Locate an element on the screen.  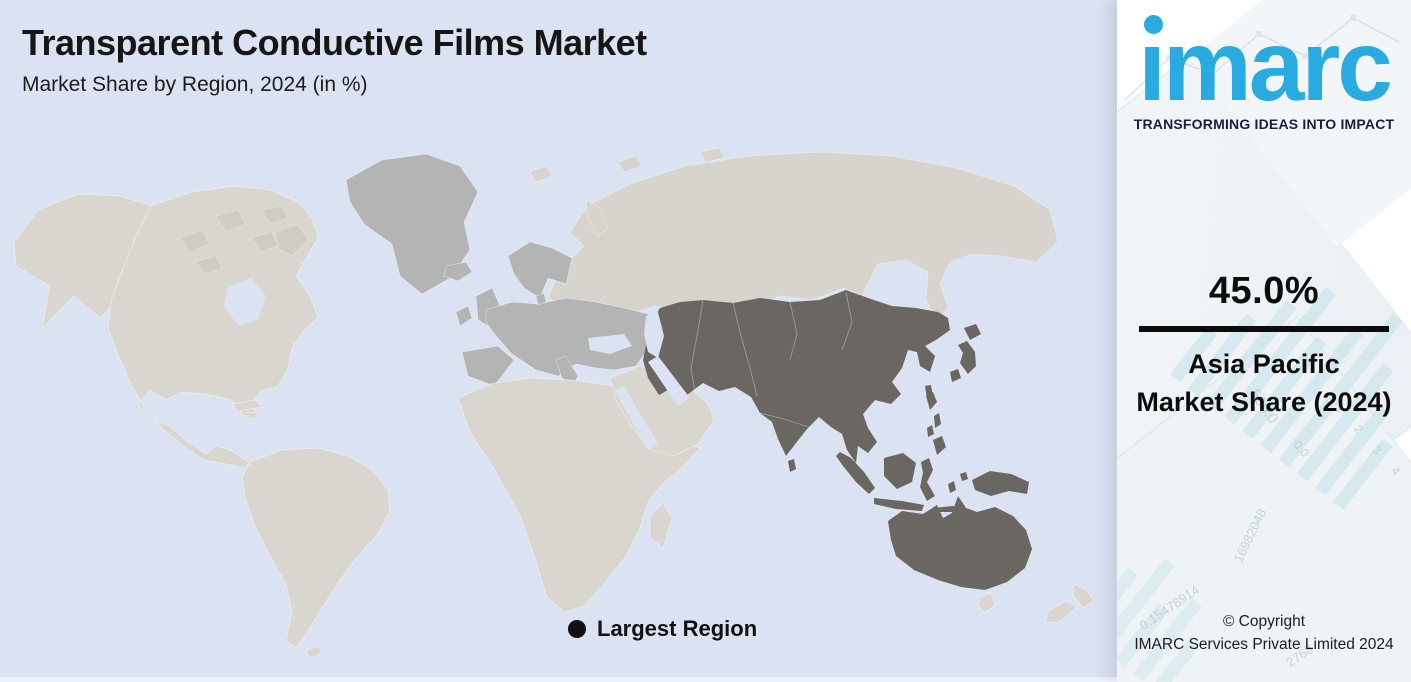
legend-label: Largest Region is located at coordinates (677, 628).